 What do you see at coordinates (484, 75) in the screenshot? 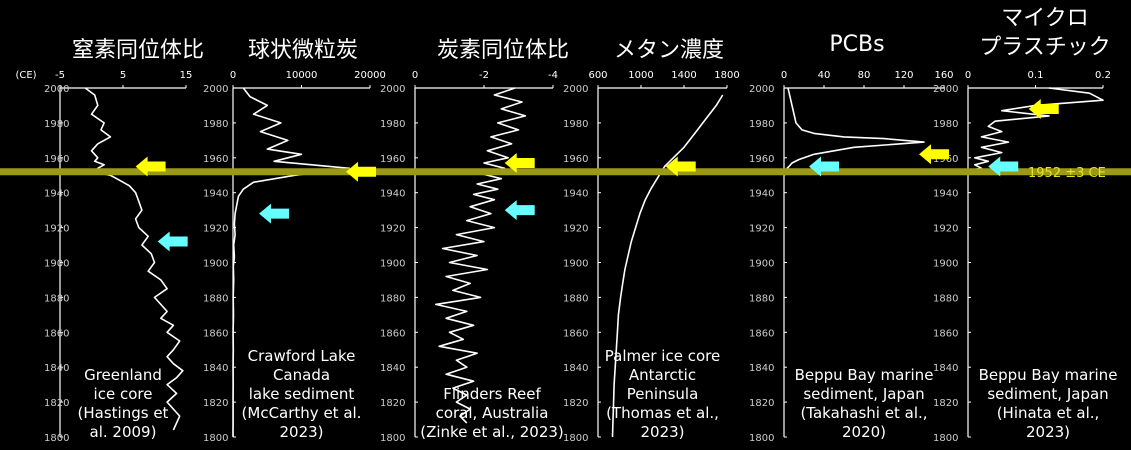
I see `x-tick-label: -2` at bounding box center [484, 75].